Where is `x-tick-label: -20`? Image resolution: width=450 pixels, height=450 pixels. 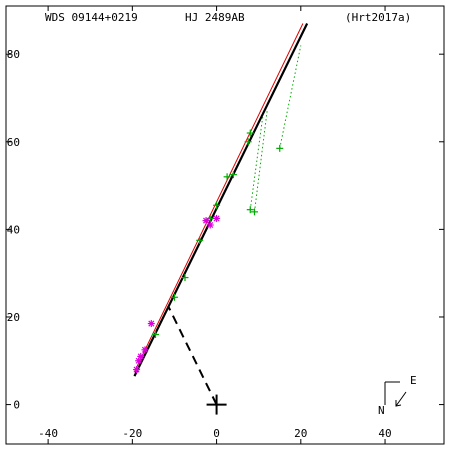 x-tick-label: -20 is located at coordinates (132, 433).